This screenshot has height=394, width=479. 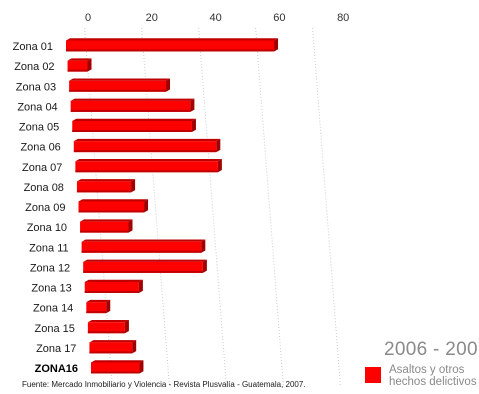 I want to click on legend-swatch, so click(x=373, y=375).